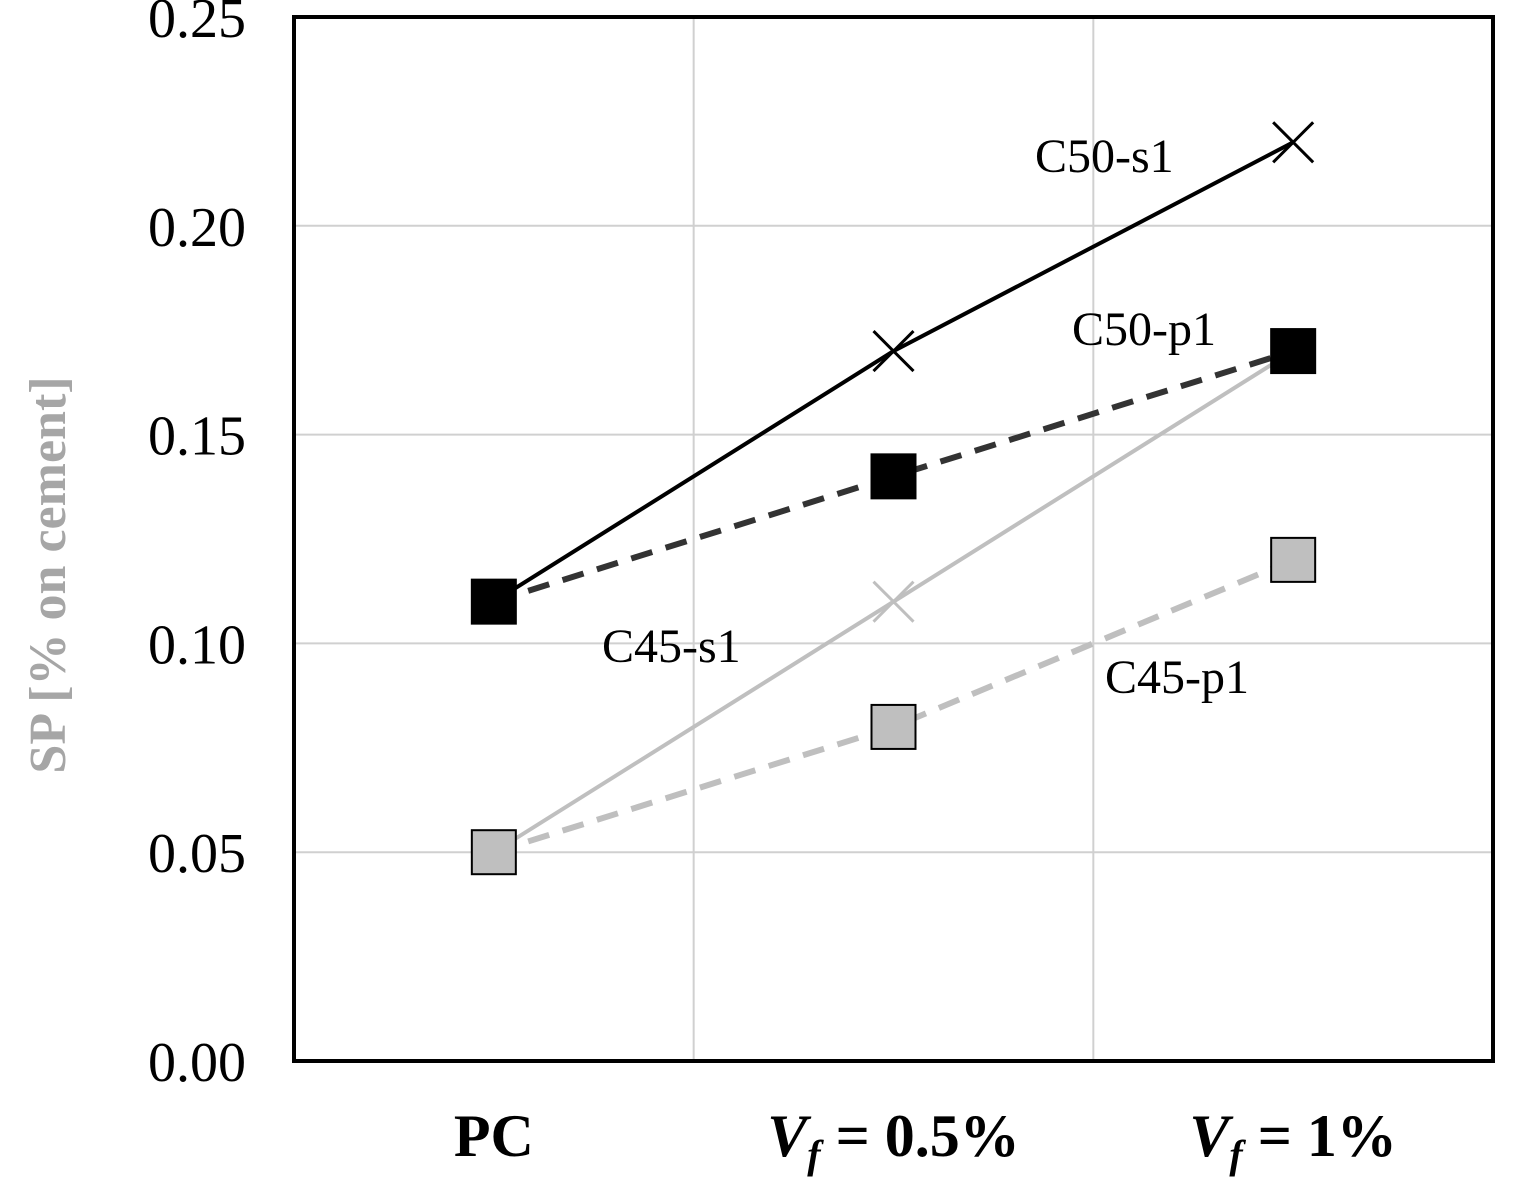 Image resolution: width=1513 pixels, height=1182 pixels. What do you see at coordinates (197, 25) in the screenshot?
I see `y-tick-label-5: 0.25` at bounding box center [197, 25].